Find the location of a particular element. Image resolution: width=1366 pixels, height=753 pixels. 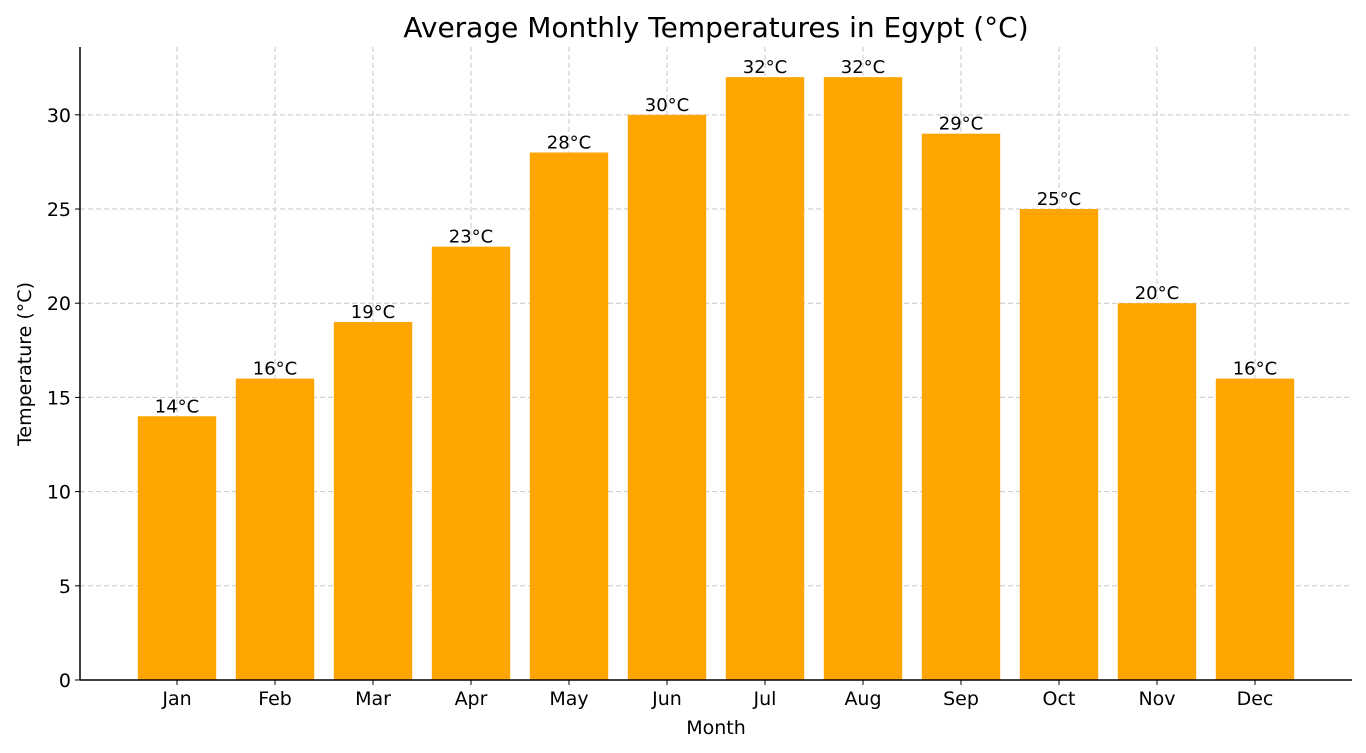

x-tick-label: Feb is located at coordinates (275, 699).